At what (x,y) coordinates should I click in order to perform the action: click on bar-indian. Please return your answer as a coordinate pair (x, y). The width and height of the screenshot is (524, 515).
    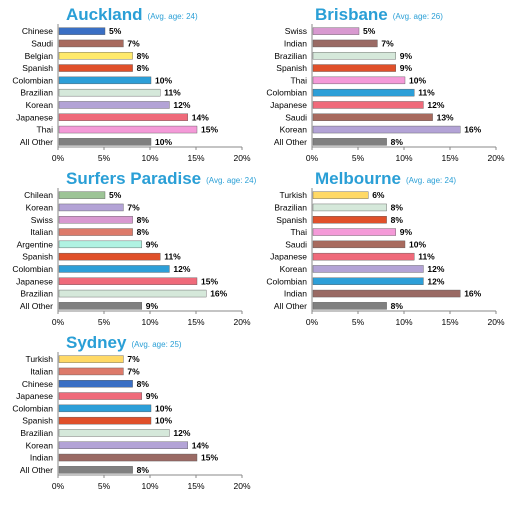
    Looking at the image, I should click on (345, 43).